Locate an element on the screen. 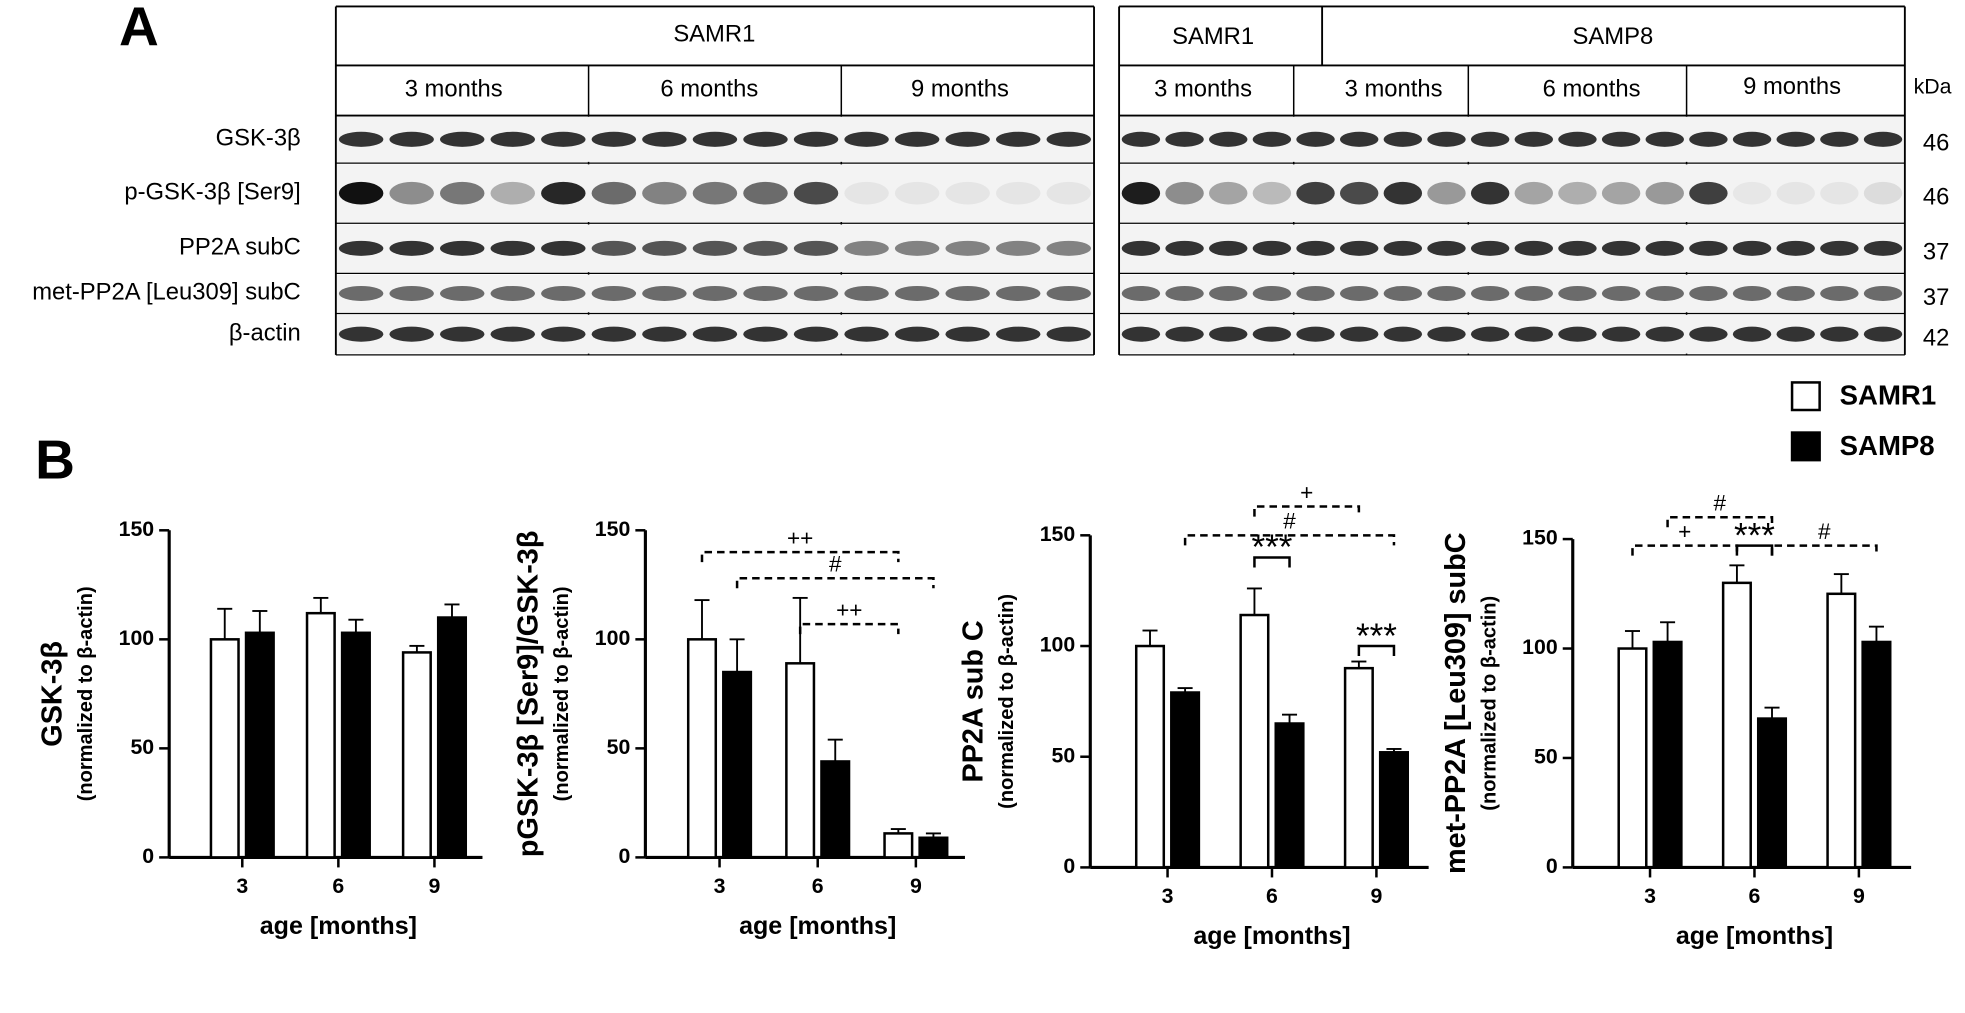 Image resolution: width=1965 pixels, height=1013 pixels. blot-label: 37 is located at coordinates (1936, 252).